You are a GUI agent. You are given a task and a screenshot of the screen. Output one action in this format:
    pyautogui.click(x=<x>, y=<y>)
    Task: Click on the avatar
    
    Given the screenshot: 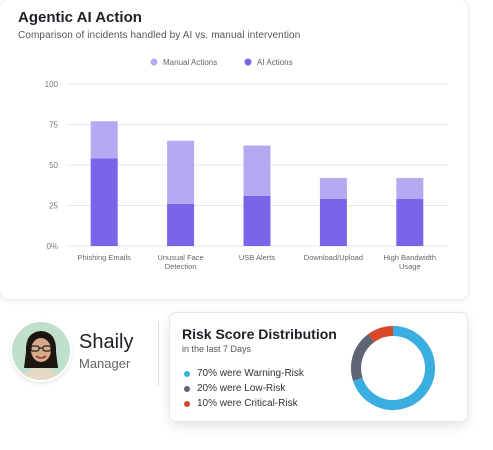 What is the action you would take?
    pyautogui.click(x=41, y=351)
    